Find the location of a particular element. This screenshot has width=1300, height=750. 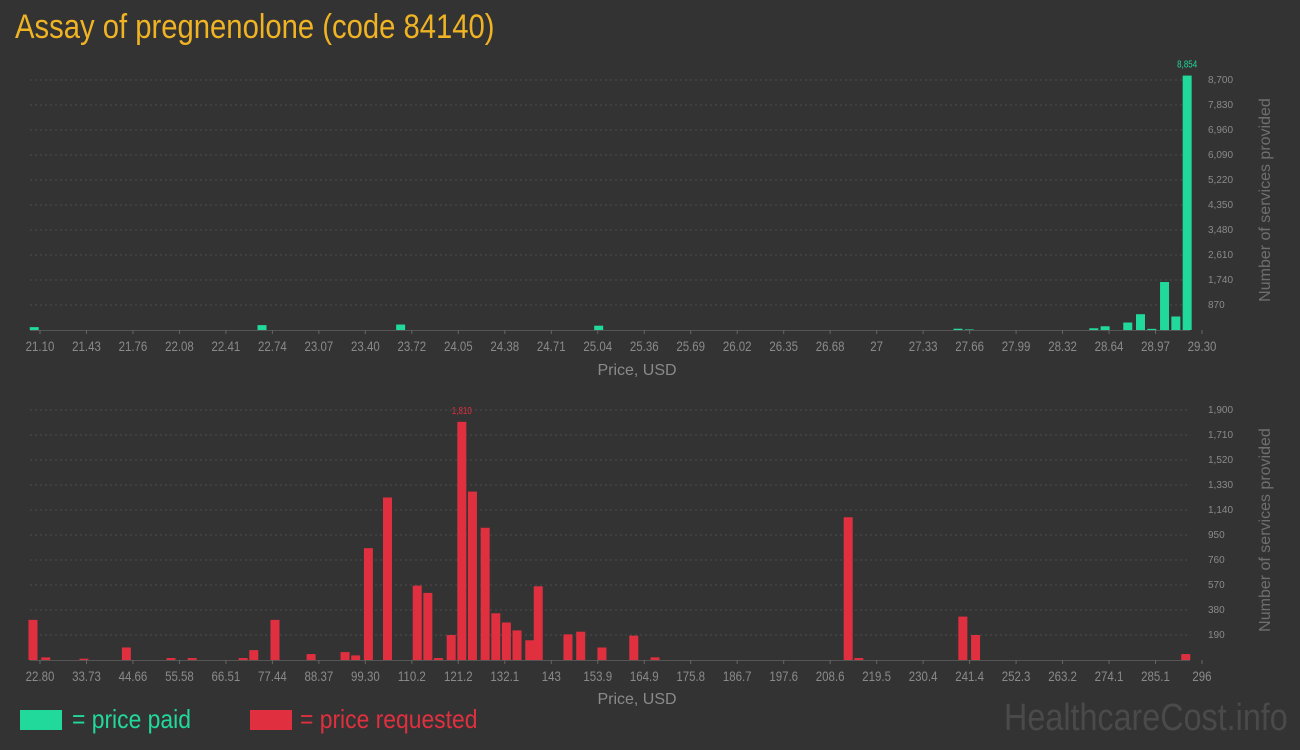

paid-x-tick-label: 28.97 is located at coordinates (1155, 346).